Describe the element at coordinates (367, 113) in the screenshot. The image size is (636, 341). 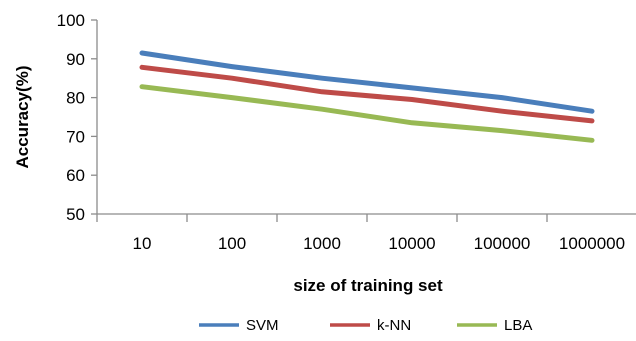
I see `series-line-lba` at that location.